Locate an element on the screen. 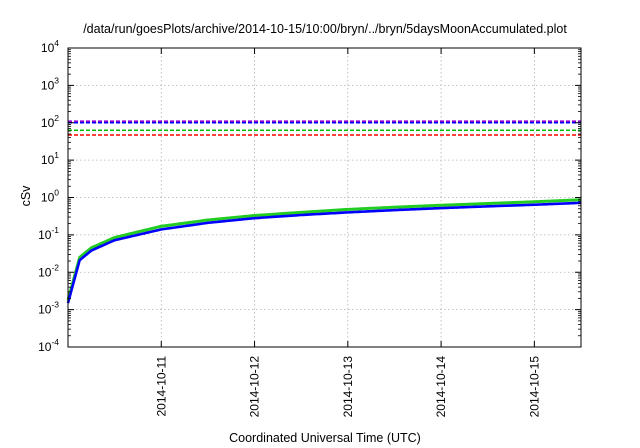 This screenshot has width=640, height=448. y-tick-labels: 10⁻⁴ 10⁻³ 10⁻² 10⁻¹ 10⁰ 10¹ 10² 10³ 10⁴ is located at coordinates (48, 196).